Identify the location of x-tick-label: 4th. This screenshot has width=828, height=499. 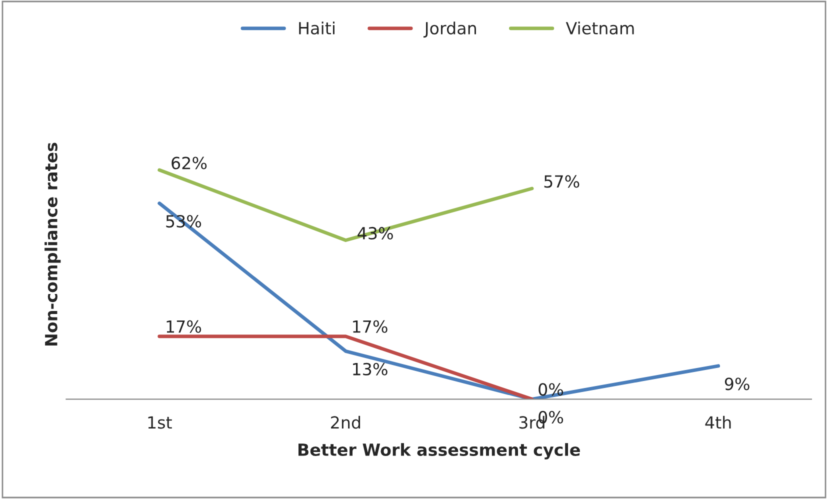
(718, 422).